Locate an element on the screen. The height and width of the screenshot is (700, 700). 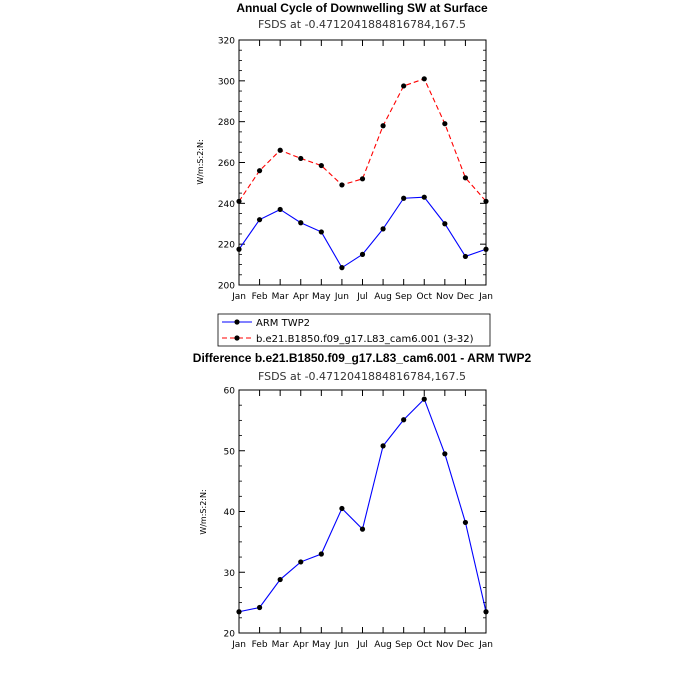
y-tick-label: 60 is located at coordinates (230, 392).